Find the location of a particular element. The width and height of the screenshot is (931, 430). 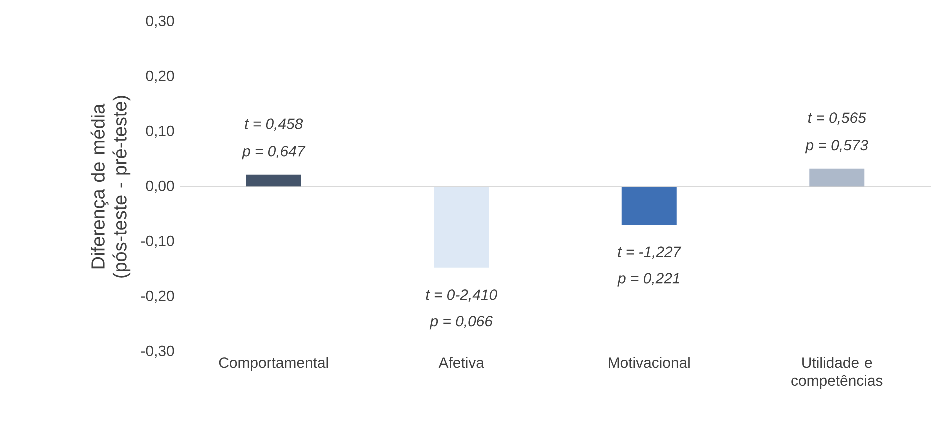

annotation: t = 0,458 is located at coordinates (274, 125).